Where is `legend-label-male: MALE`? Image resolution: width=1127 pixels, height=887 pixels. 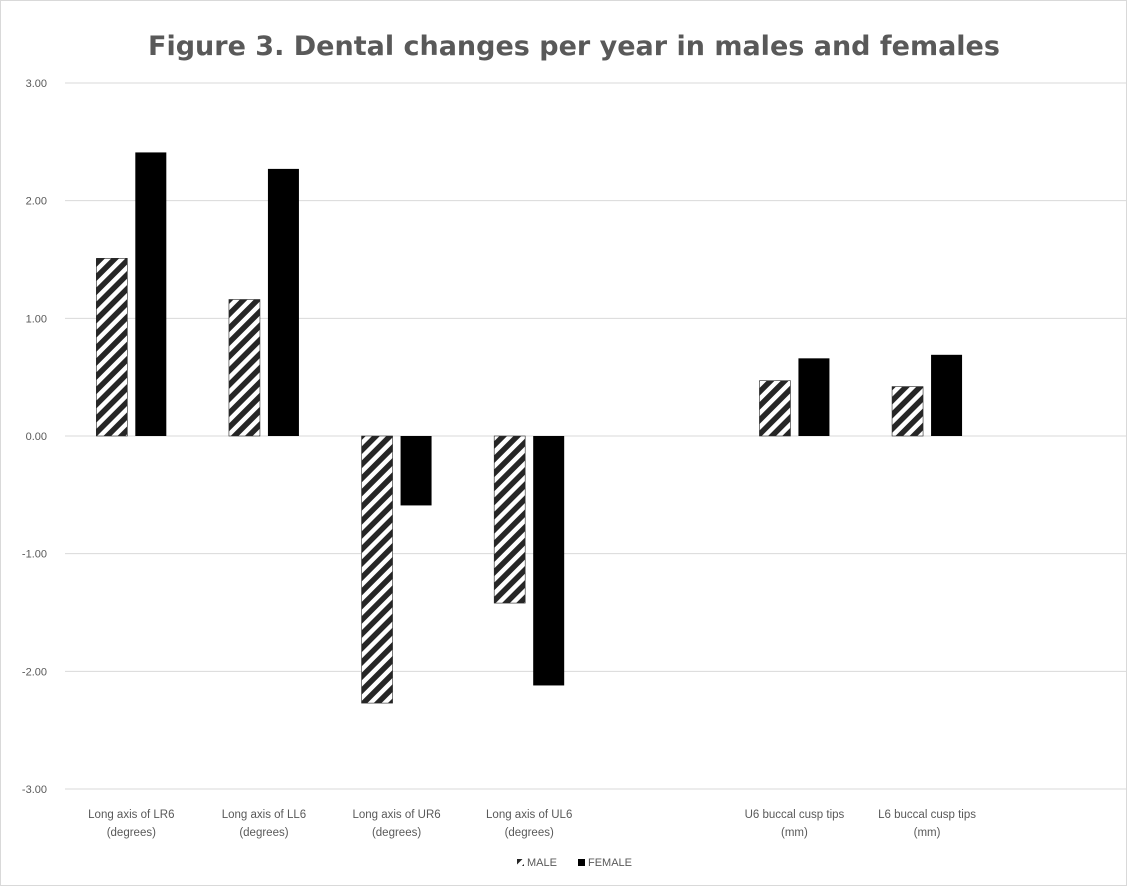
legend-label-male: MALE is located at coordinates (542, 863).